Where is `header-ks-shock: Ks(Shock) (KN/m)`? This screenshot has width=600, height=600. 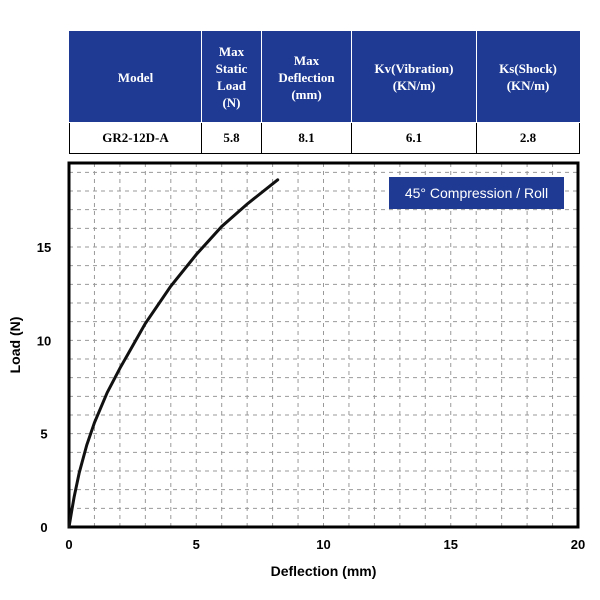 header-ks-shock: Ks(Shock) (KN/m) is located at coordinates (528, 77).